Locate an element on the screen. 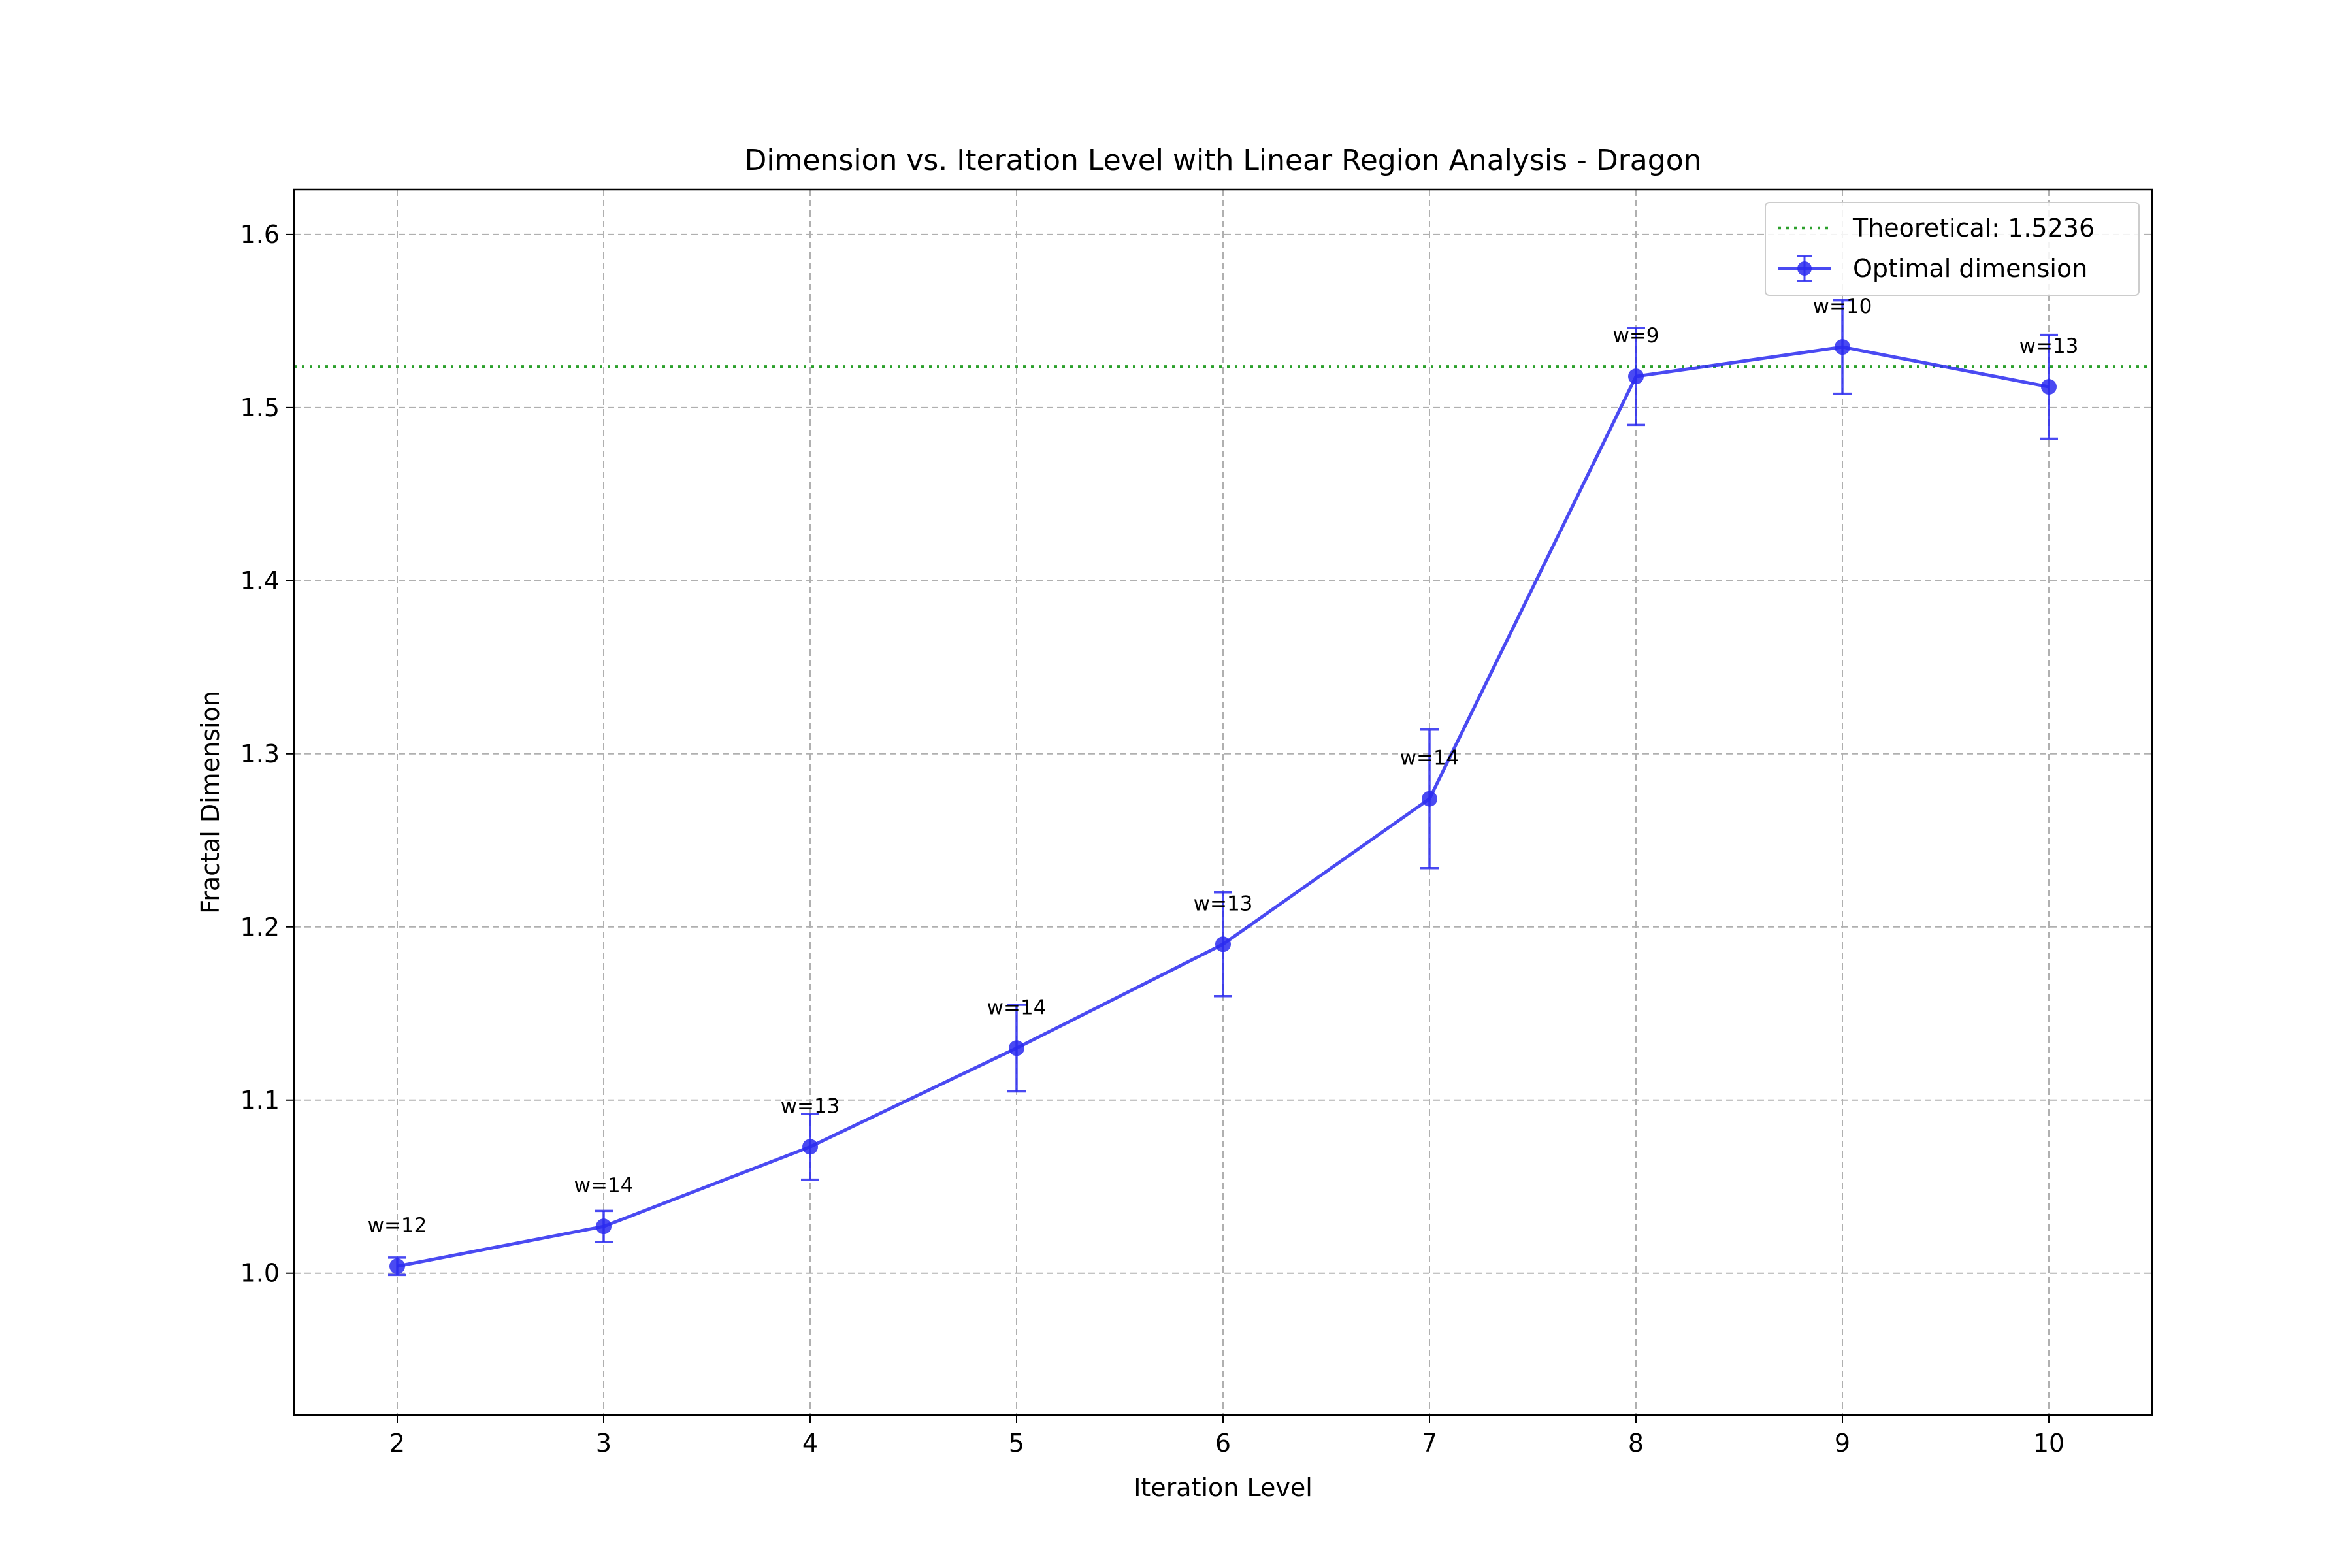  legend-series-label: Optimal dimension is located at coordinates (1970, 268).